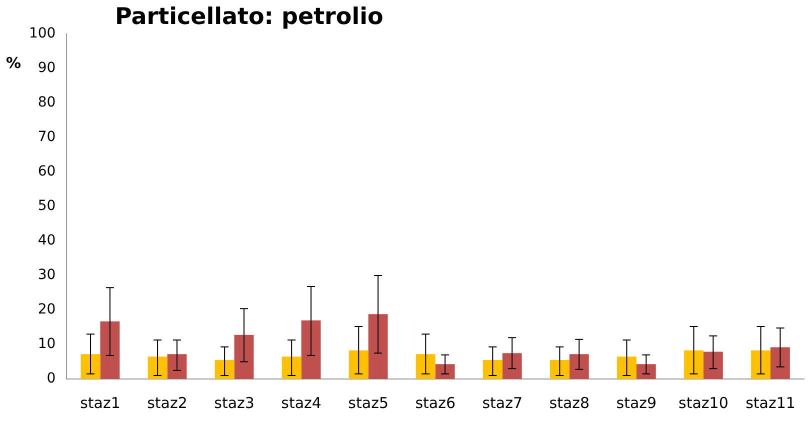 Image resolution: width=808 pixels, height=425 pixels. What do you see at coordinates (51, 378) in the screenshot?
I see `y-tick-label: 0` at bounding box center [51, 378].